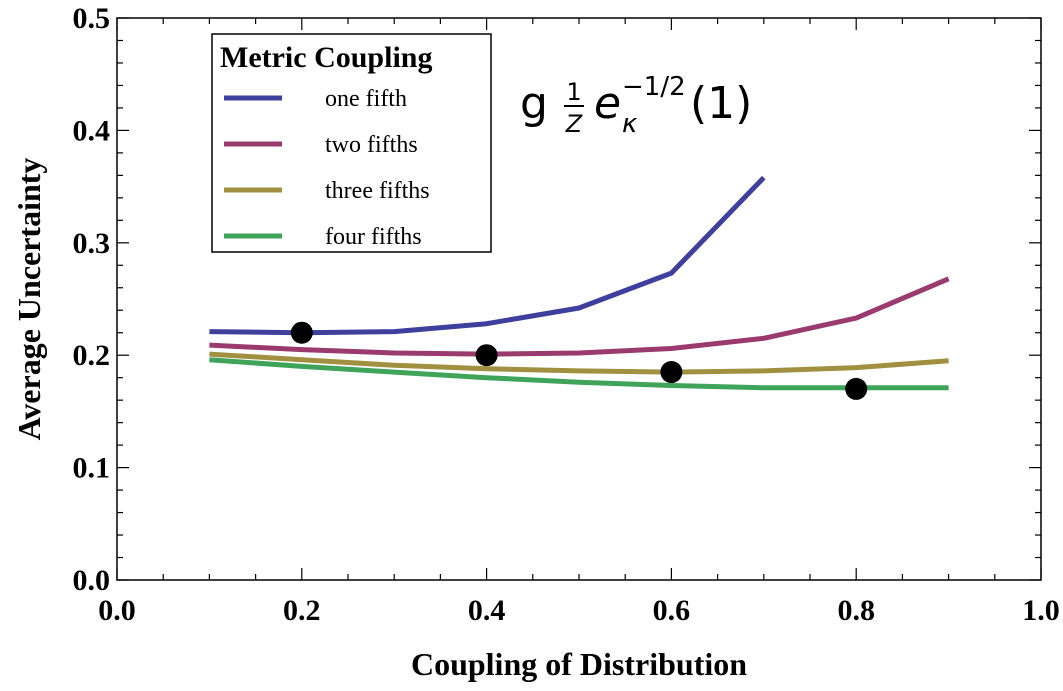  What do you see at coordinates (366, 99) in the screenshot?
I see `legend-label-one-fifth: one fifth` at bounding box center [366, 99].